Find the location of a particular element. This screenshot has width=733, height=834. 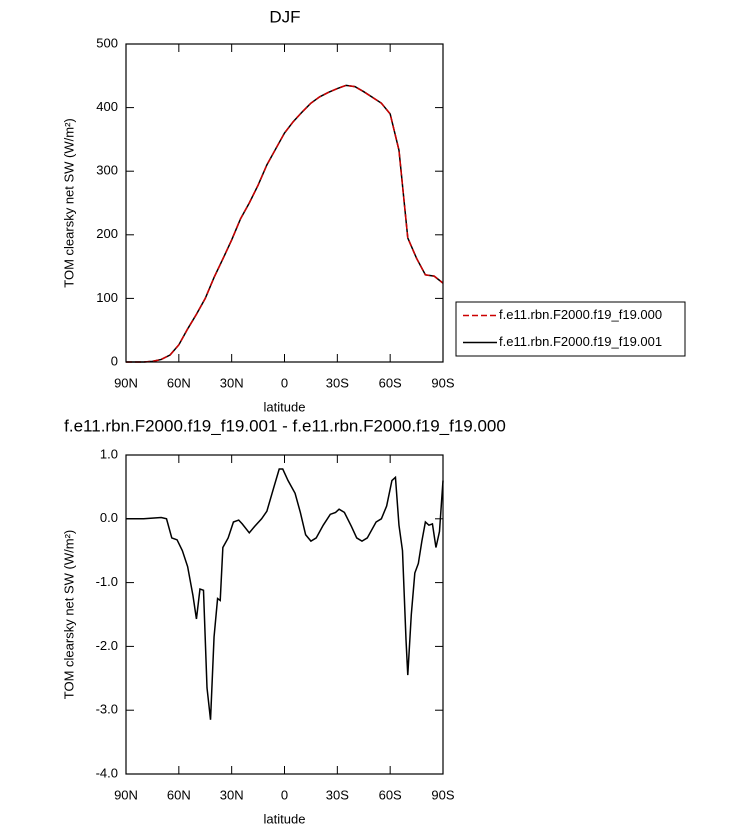

y-tick-label: 100 is located at coordinates (107, 297).